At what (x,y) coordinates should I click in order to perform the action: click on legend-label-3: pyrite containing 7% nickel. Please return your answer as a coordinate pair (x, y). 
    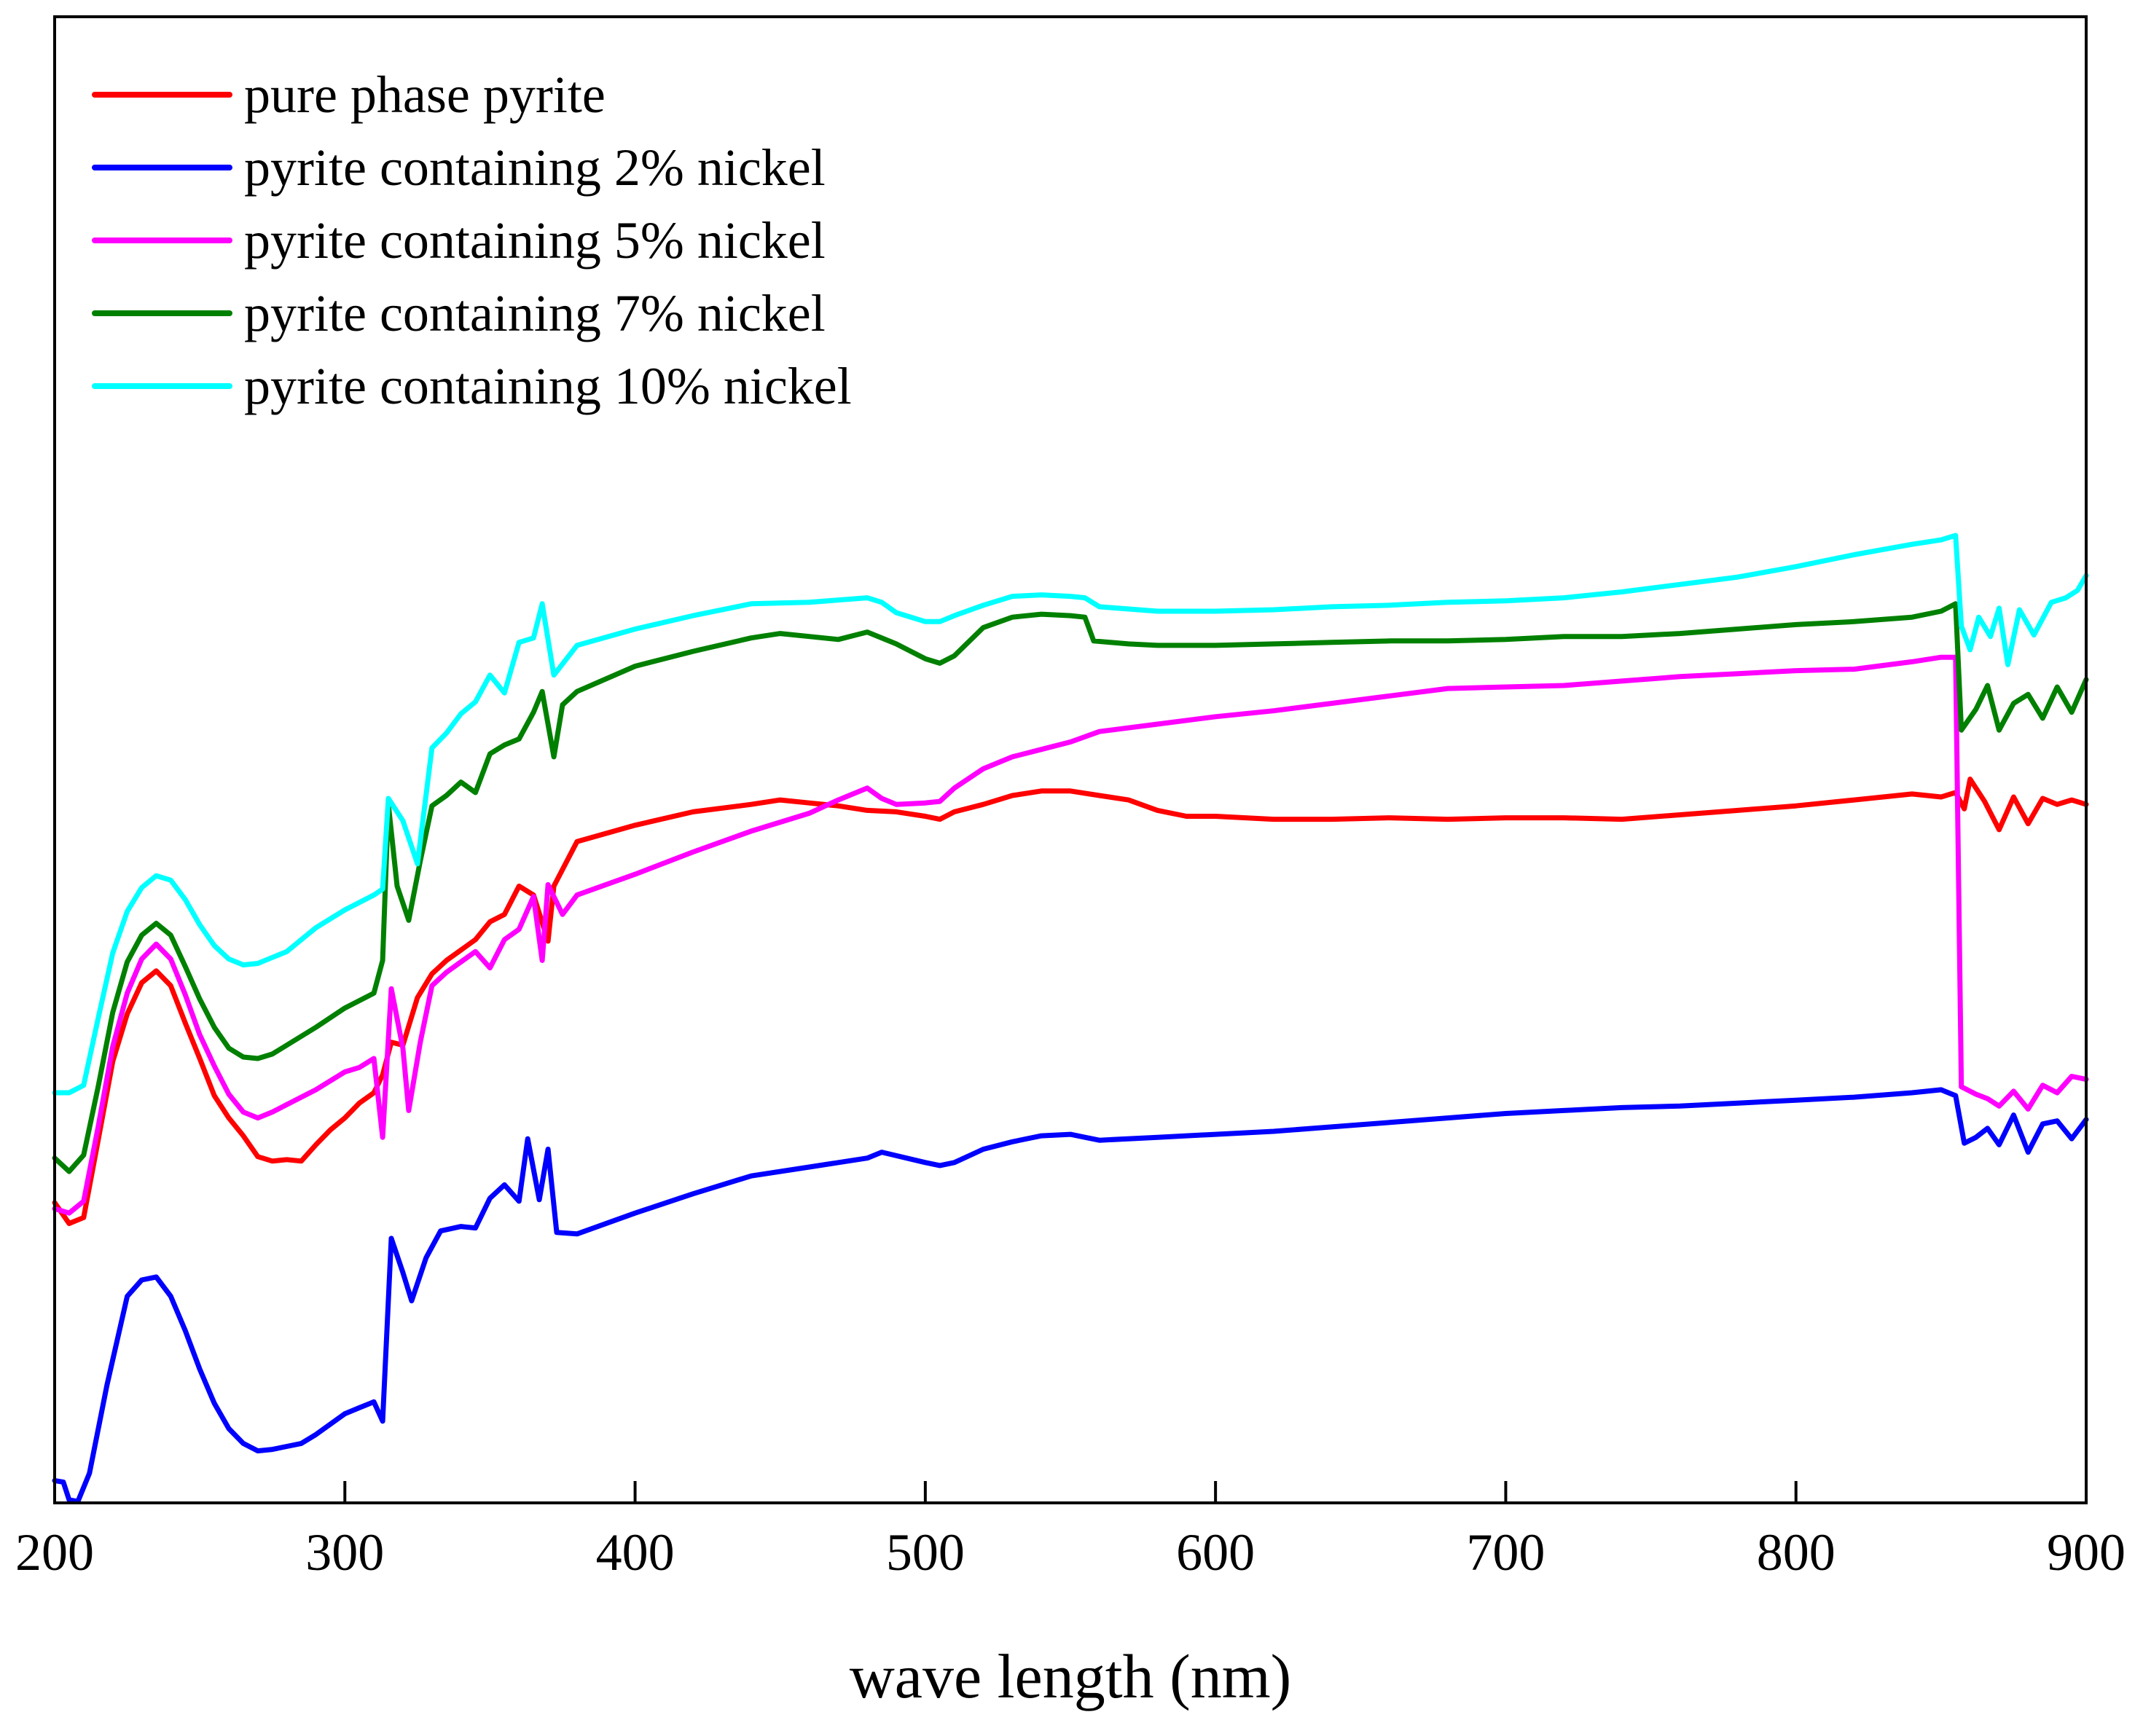
    Looking at the image, I should click on (535, 313).